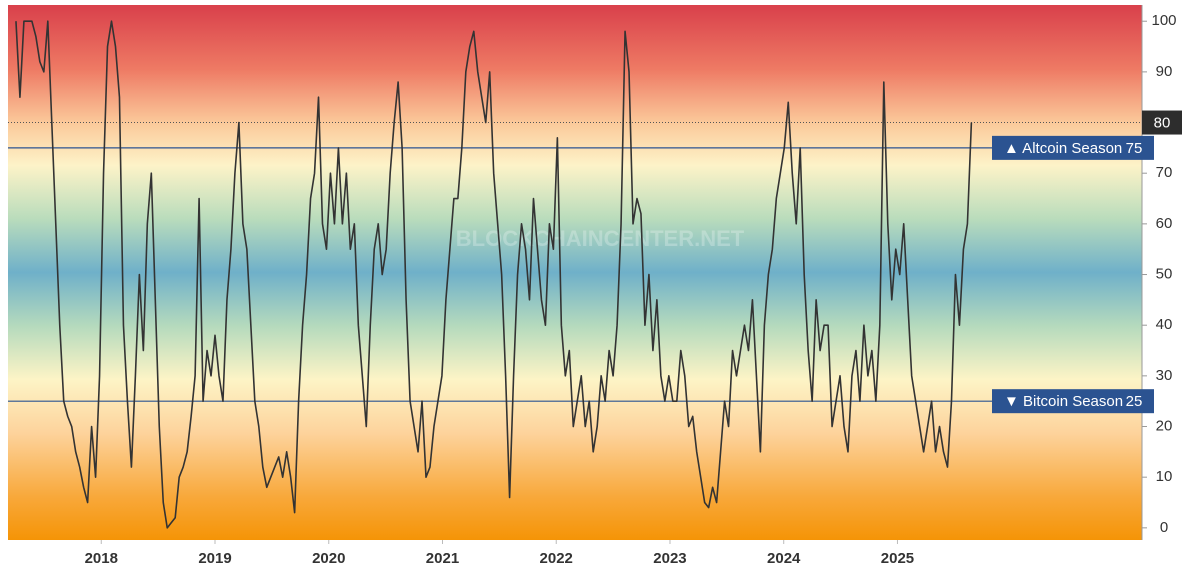  What do you see at coordinates (600, 238) in the screenshot?
I see `watermark: BLOCKCHAINCENTER.NET` at bounding box center [600, 238].